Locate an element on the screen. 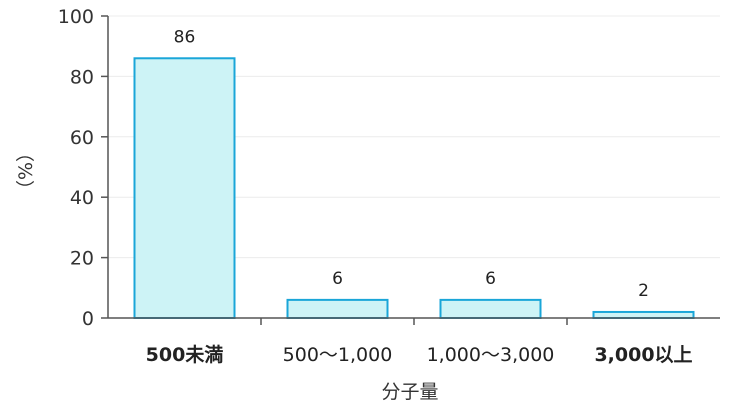 This screenshot has height=407, width=729. y-tick-label: 100 is located at coordinates (76, 17).